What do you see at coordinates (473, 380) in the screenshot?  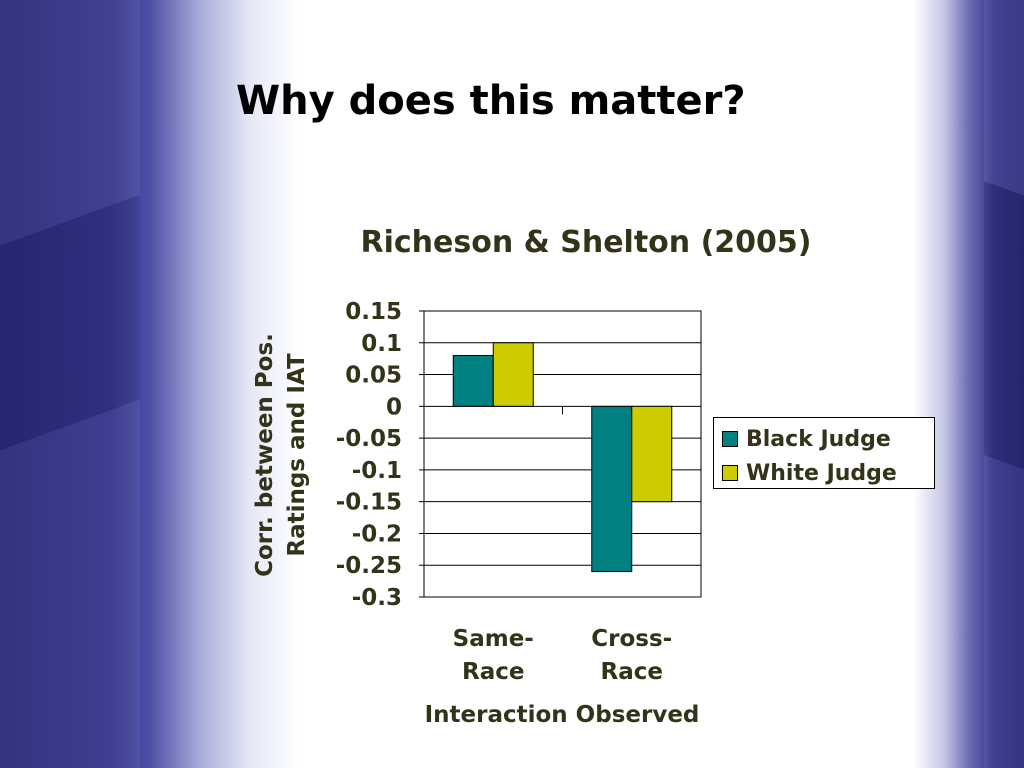 I see `bar-black-judge-same-race` at bounding box center [473, 380].